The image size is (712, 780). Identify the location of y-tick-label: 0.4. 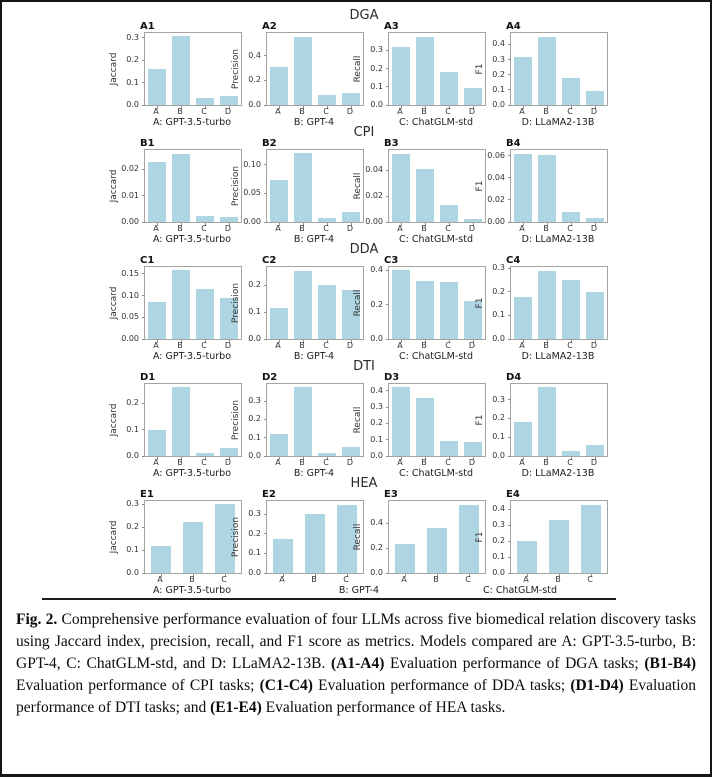
(376, 390).